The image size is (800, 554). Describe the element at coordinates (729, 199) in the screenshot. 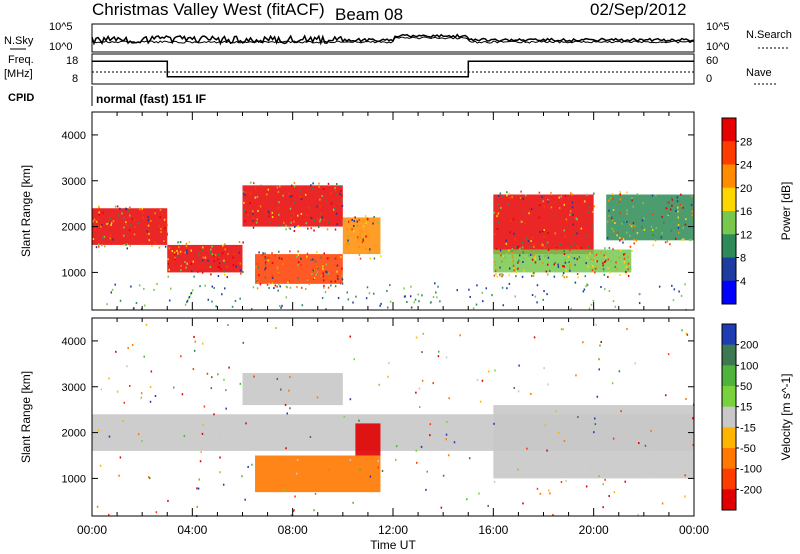

I see `colorbar-swatch` at that location.